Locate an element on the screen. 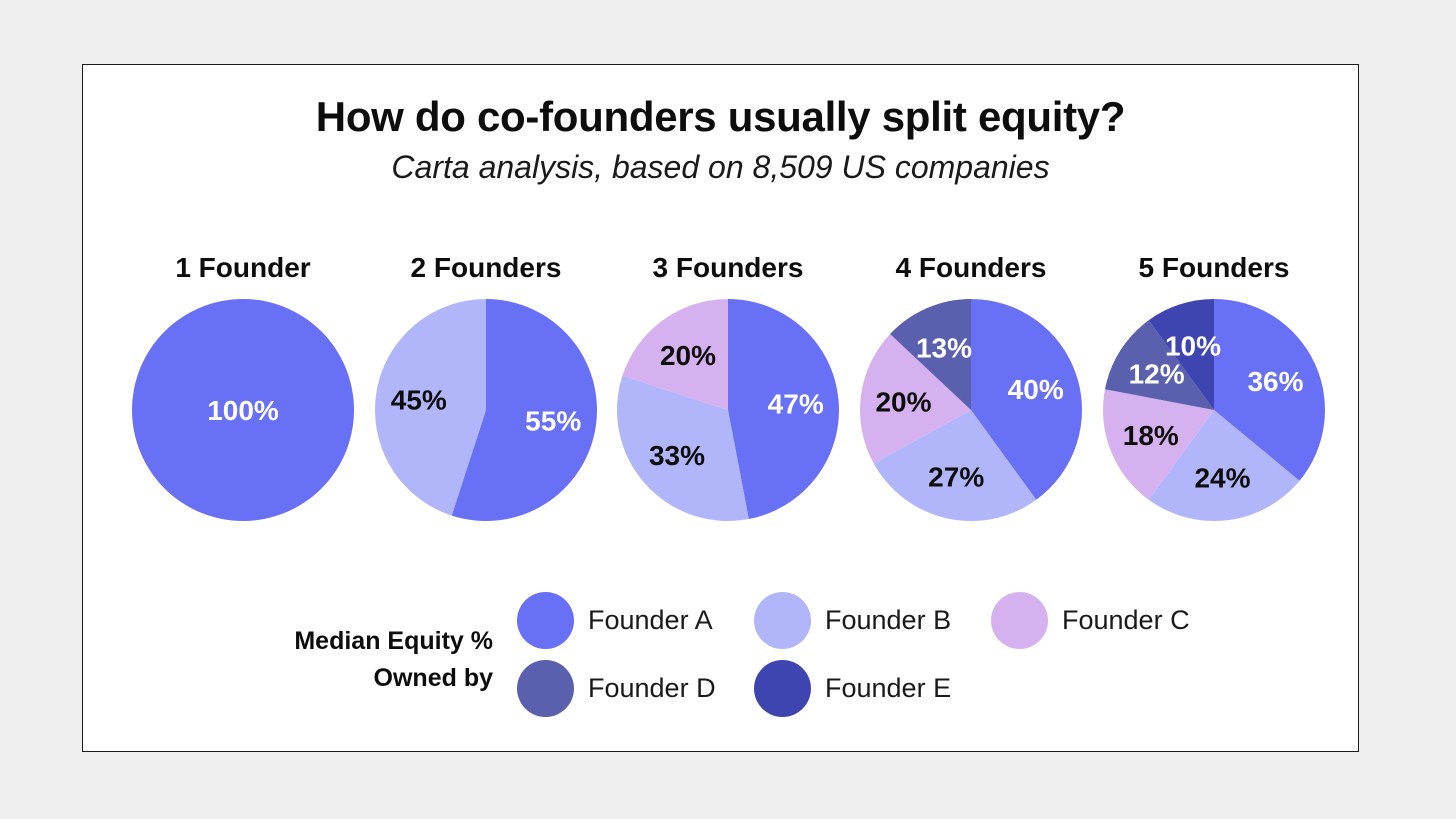 This screenshot has height=819, width=1456. pie-slice-label: 40% is located at coordinates (1036, 389).